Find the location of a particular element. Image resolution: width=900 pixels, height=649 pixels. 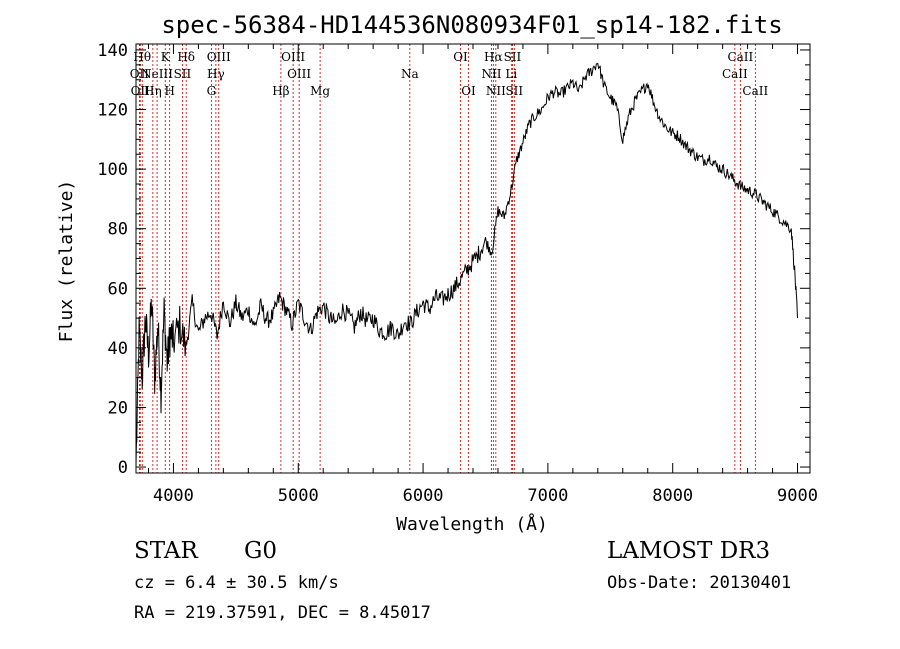

object-subclass: G0 is located at coordinates (261, 551).